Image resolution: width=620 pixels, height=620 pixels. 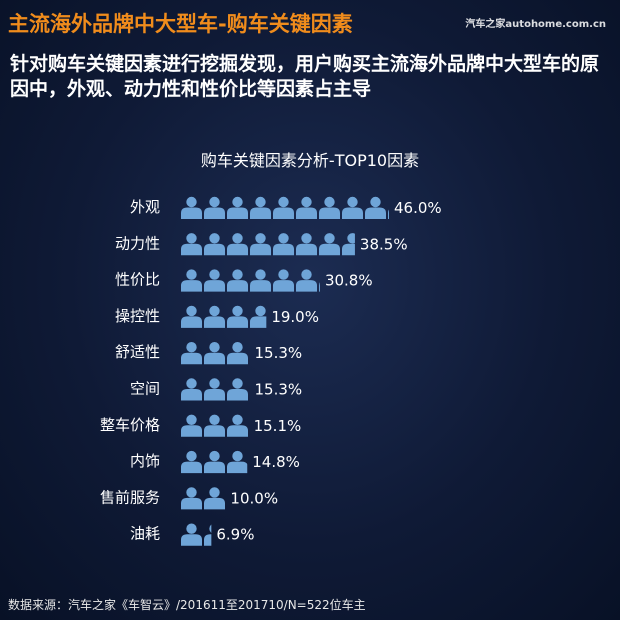 What do you see at coordinates (145, 389) in the screenshot?
I see `category-label: 空间` at bounding box center [145, 389].